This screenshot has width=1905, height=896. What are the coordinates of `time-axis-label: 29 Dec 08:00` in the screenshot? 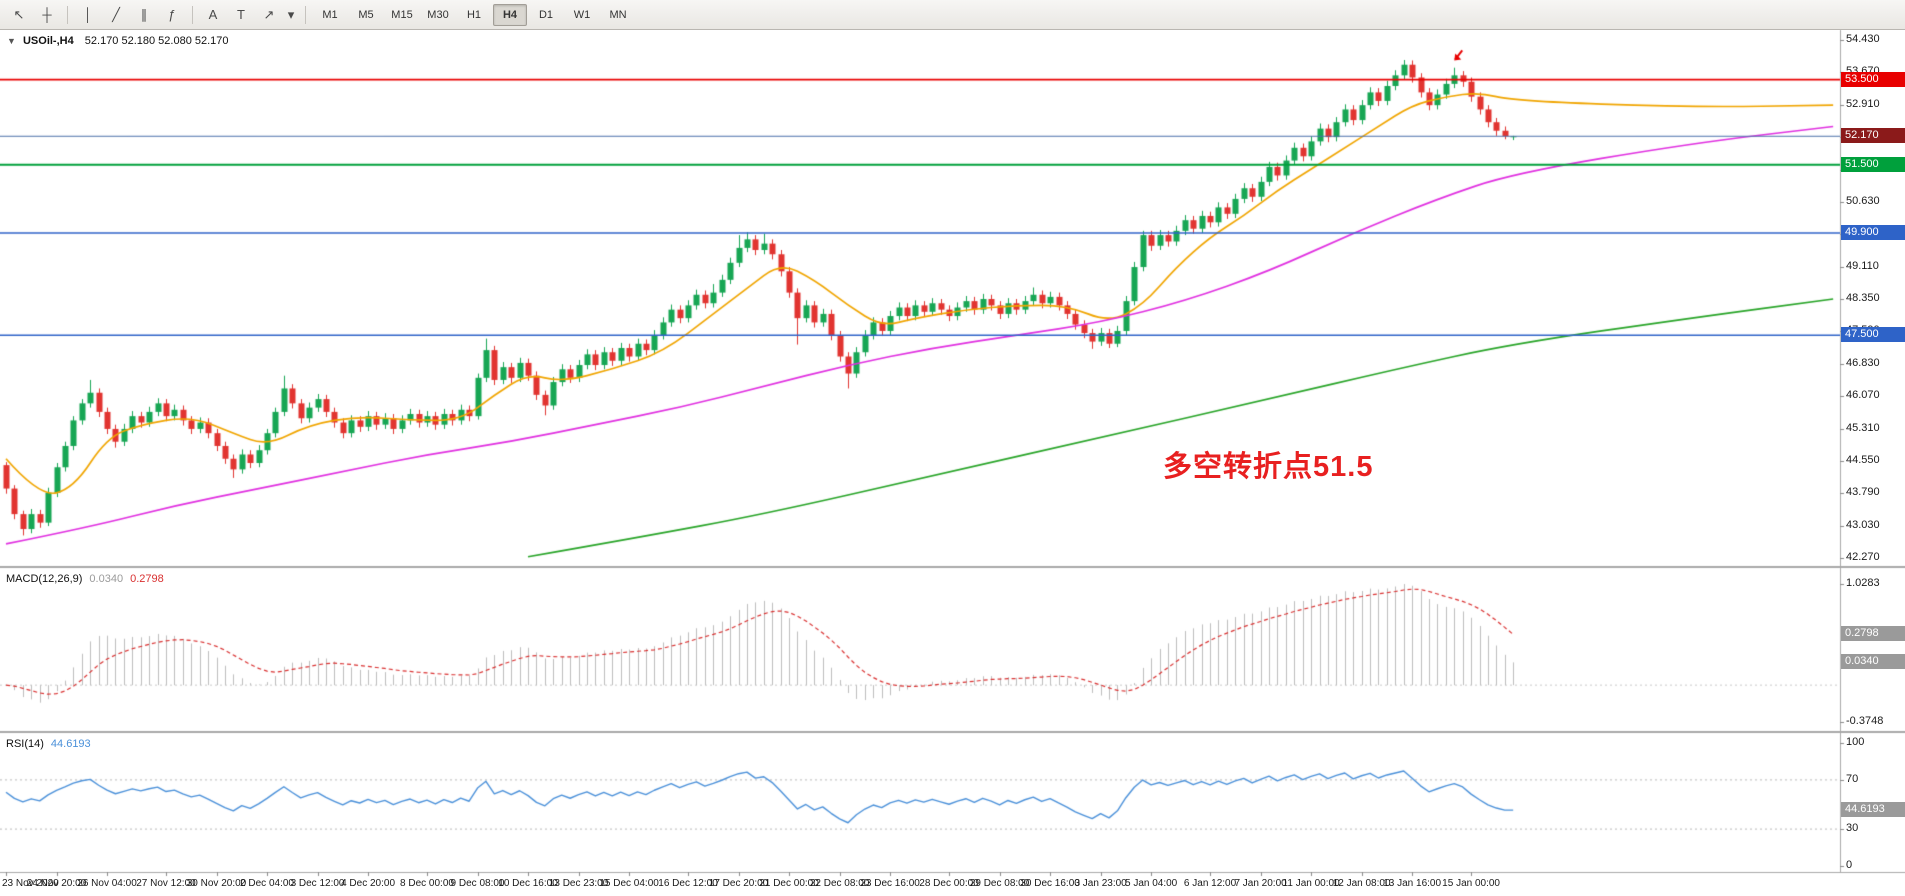 It's located at (999, 883).